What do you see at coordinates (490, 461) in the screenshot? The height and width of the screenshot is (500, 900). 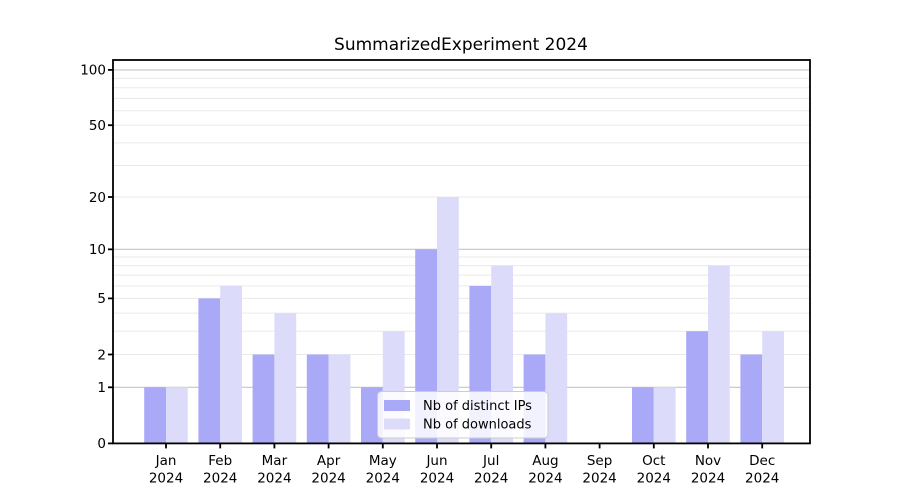 I see `x-tick-label-month: Jul` at bounding box center [490, 461].